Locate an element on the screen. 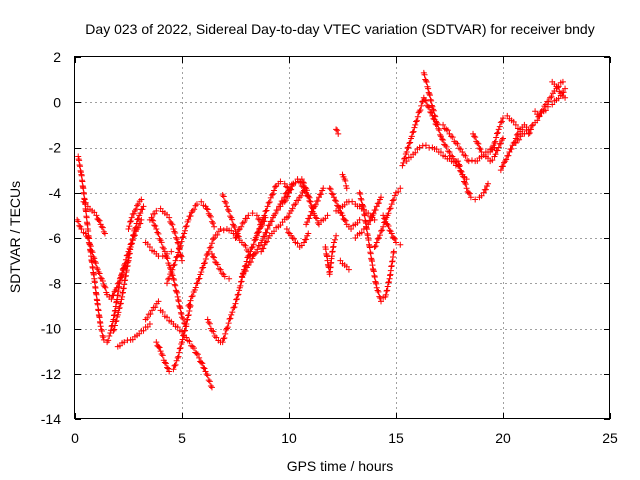  y-tick-label: 2 is located at coordinates (57, 57).